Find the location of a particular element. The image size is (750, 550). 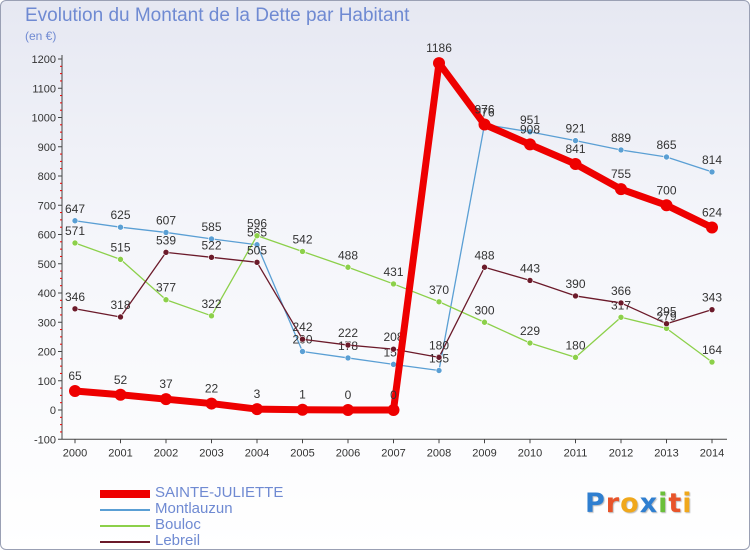

y-tick-label: 900 is located at coordinates (47, 148).